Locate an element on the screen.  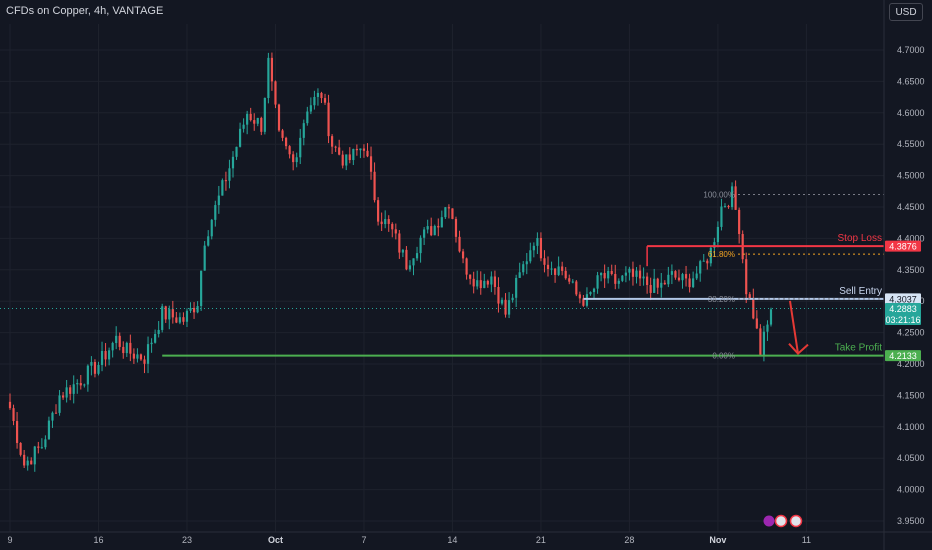
time-tick-label: 21 is located at coordinates (541, 540).